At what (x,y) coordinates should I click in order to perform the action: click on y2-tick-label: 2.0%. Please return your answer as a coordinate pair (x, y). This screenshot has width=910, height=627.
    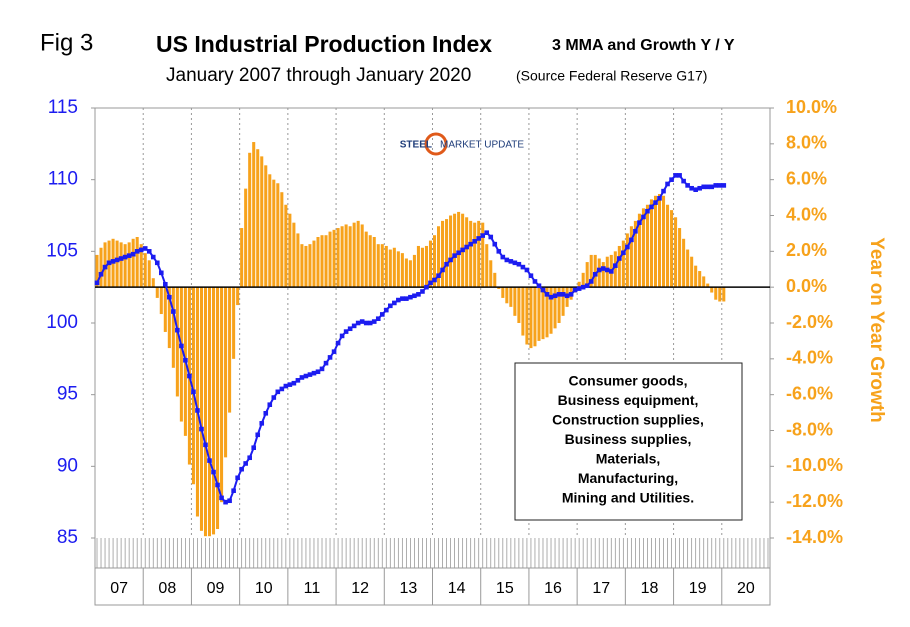
    Looking at the image, I should click on (806, 250).